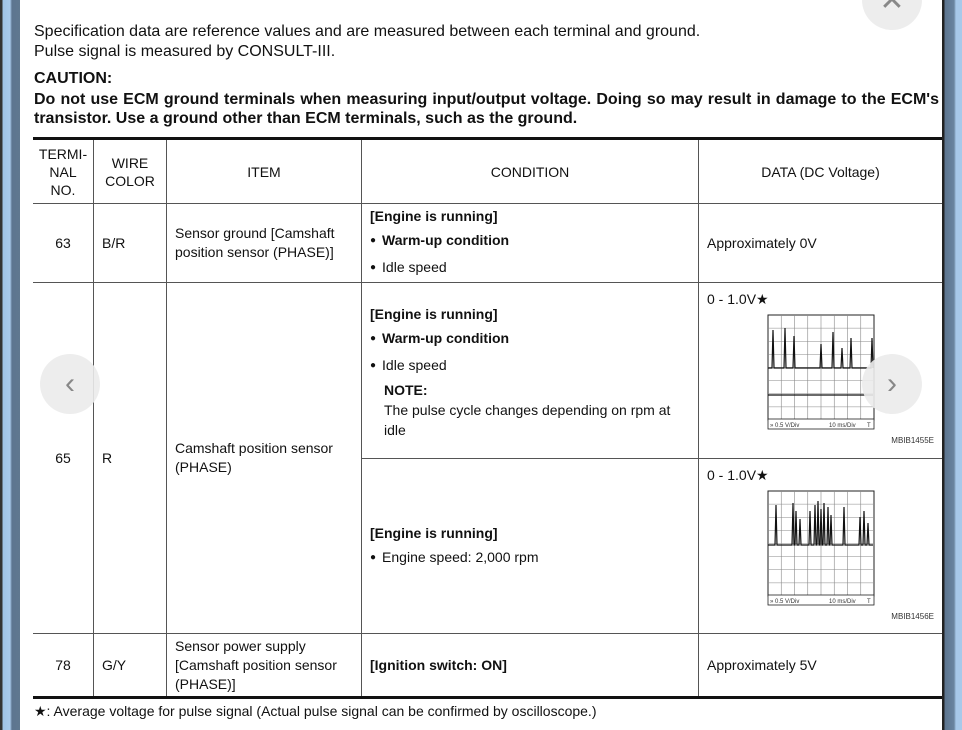 The image size is (962, 730). Describe the element at coordinates (820, 665) in the screenshot. I see `data-cell: Approximately 5V` at that location.